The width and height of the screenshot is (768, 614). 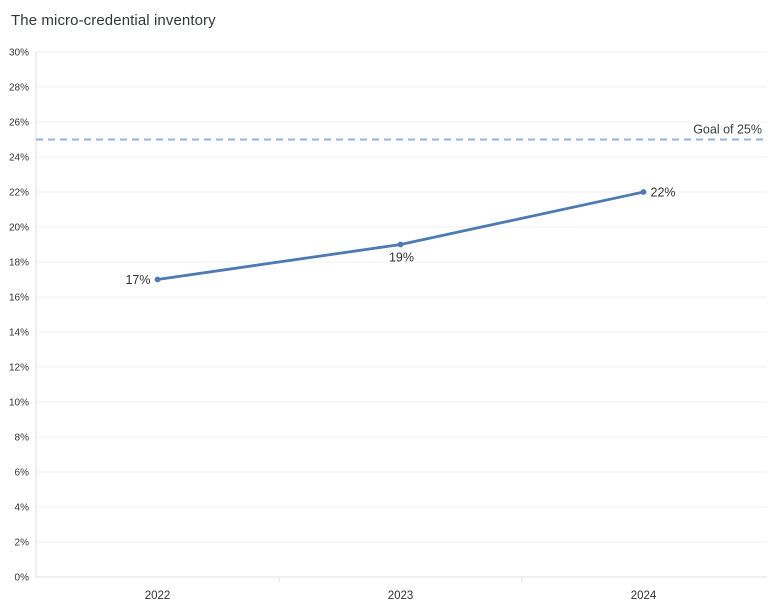 I want to click on y-axis-tick-label: 14%, so click(x=19, y=333).